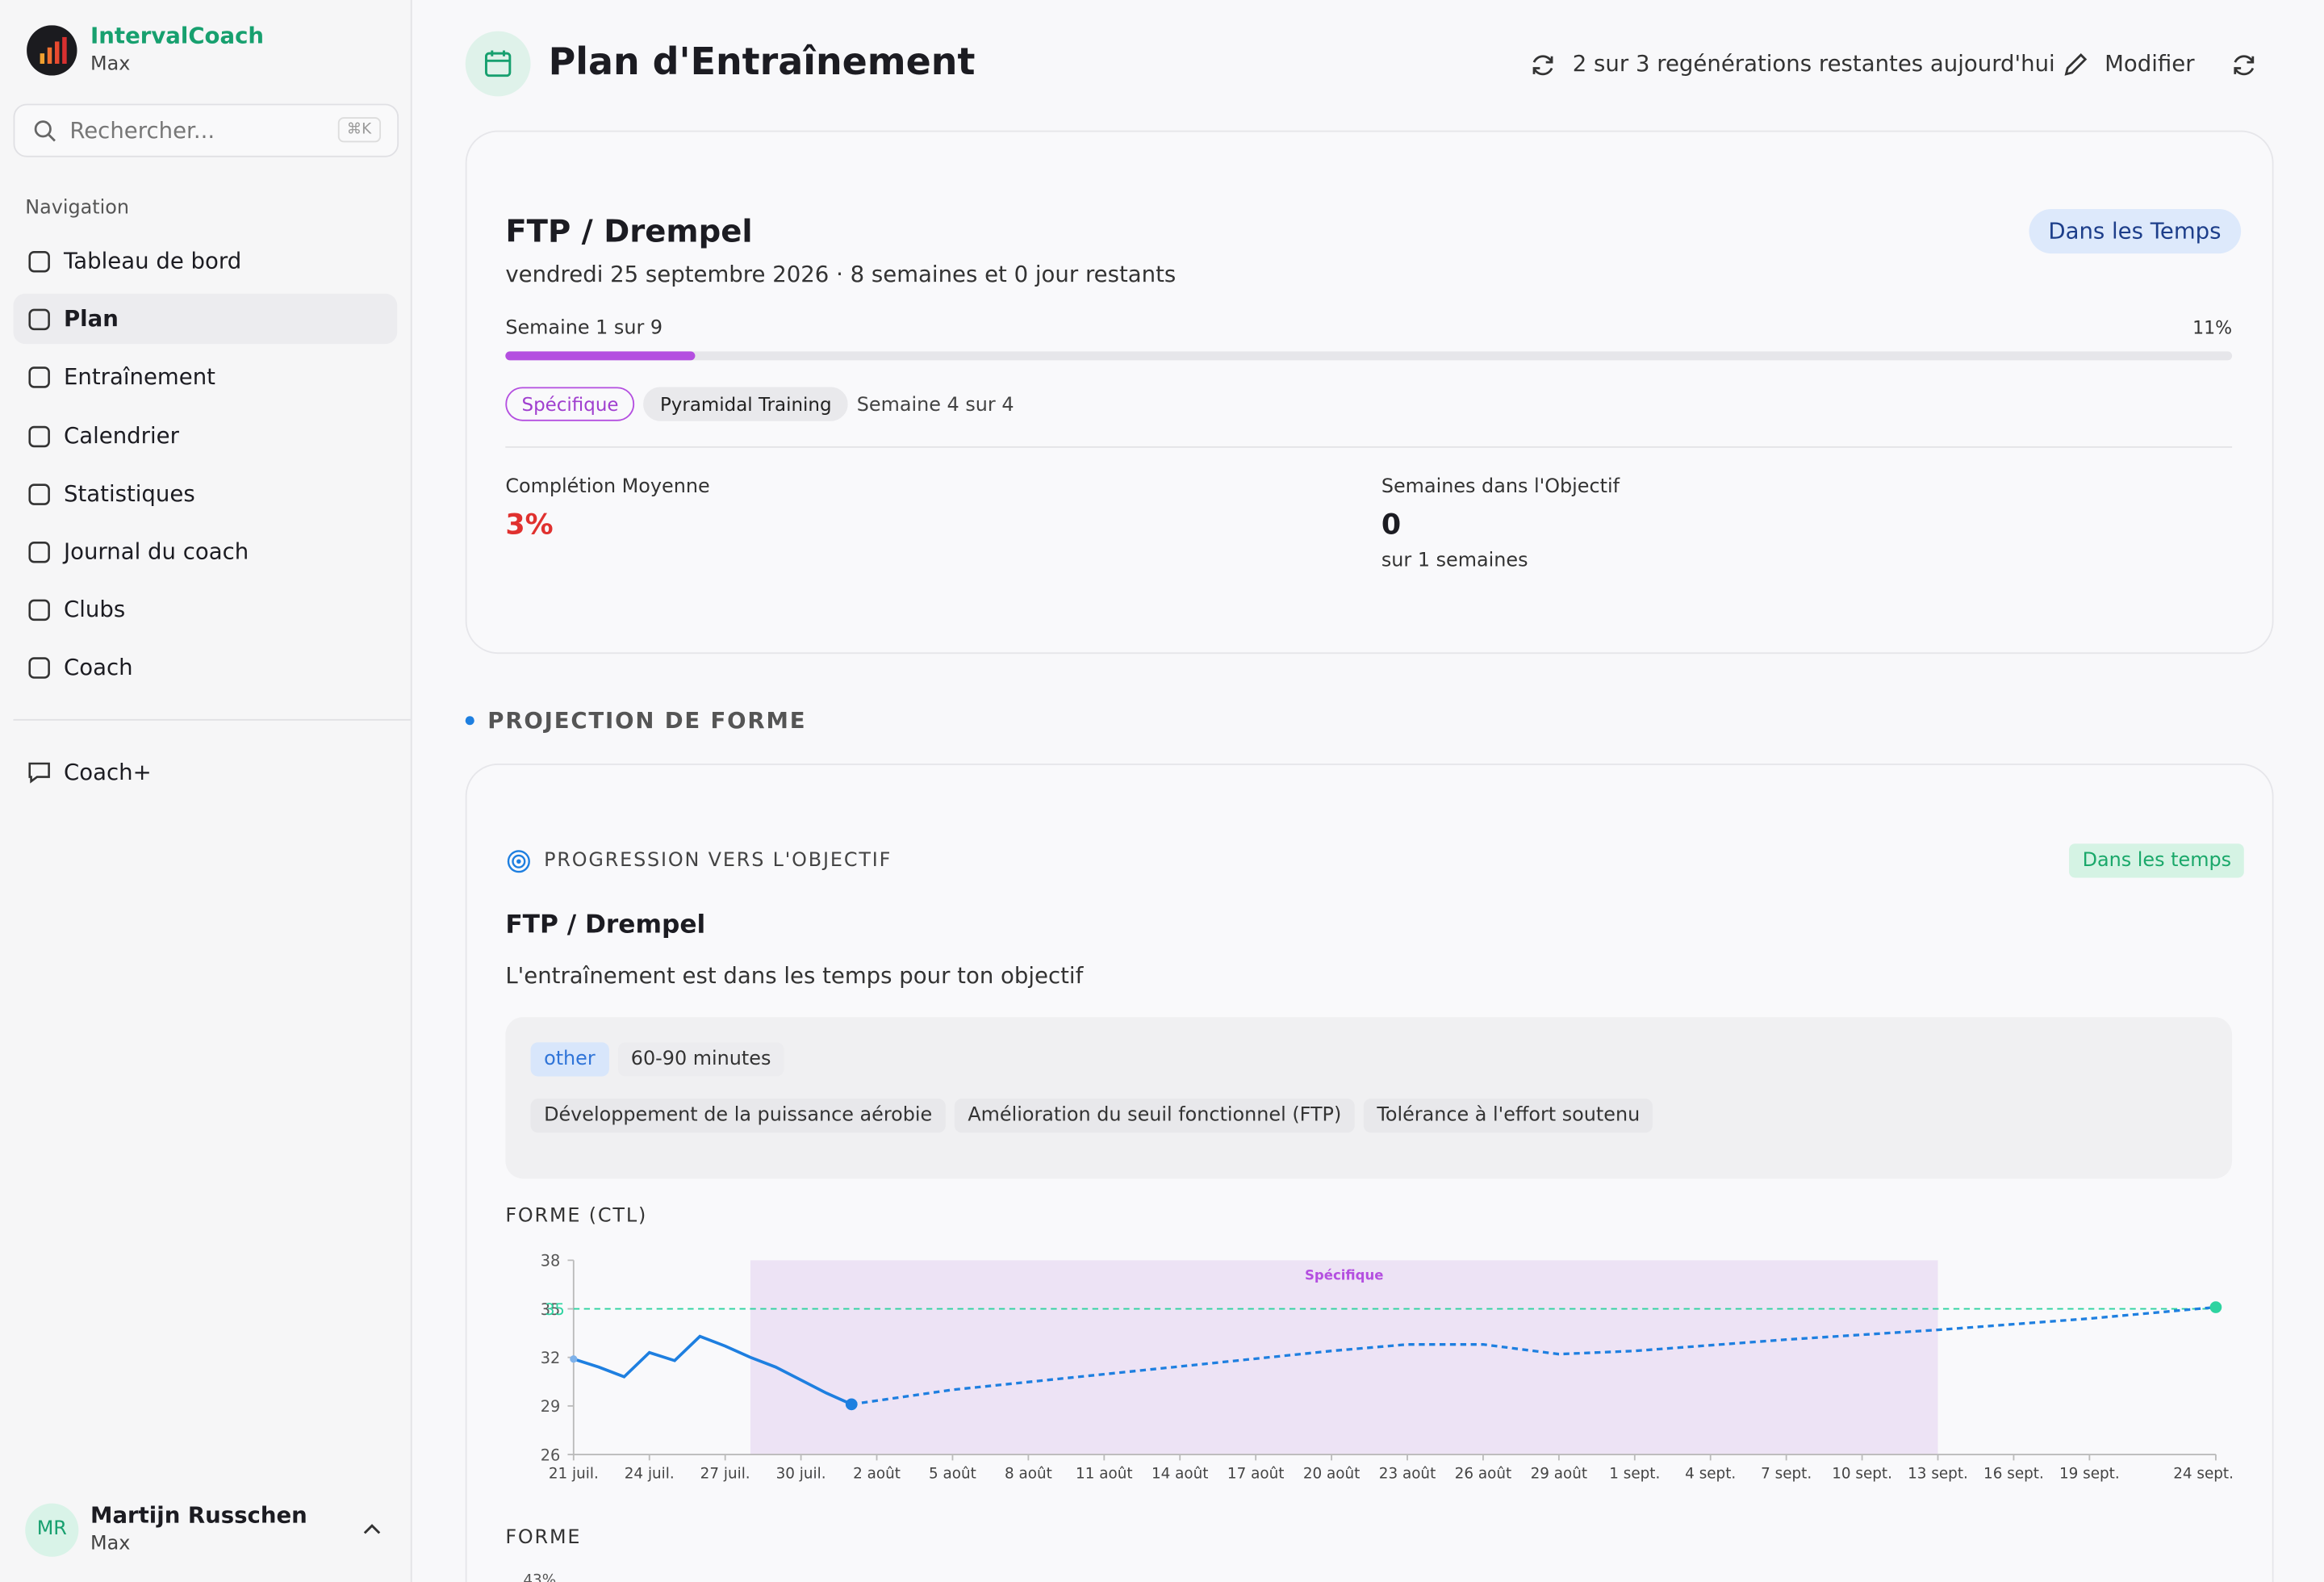 The height and width of the screenshot is (1582, 2324). I want to click on x-tick-label: 13 sept., so click(1938, 1473).